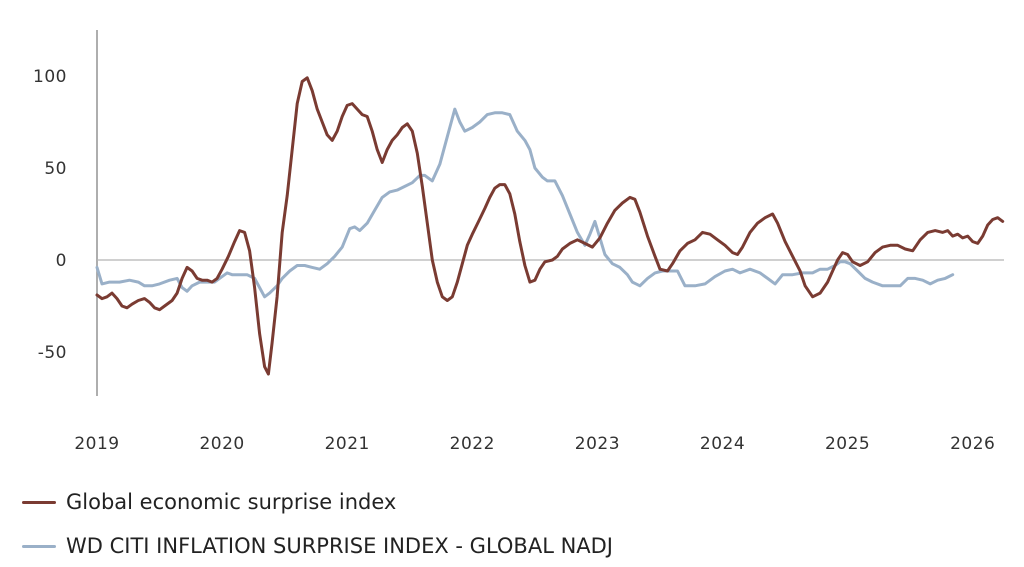 The width and height of the screenshot is (1024, 567). Describe the element at coordinates (61, 261) in the screenshot. I see `y-tick-label: 0` at that location.